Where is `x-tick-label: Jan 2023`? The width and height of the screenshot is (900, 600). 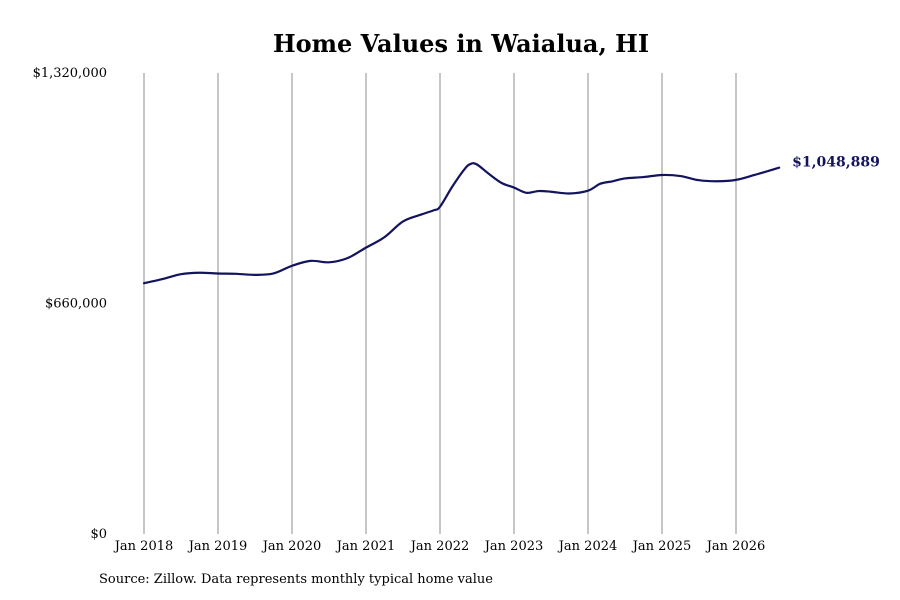
x-tick-label: Jan 2023 is located at coordinates (513, 546).